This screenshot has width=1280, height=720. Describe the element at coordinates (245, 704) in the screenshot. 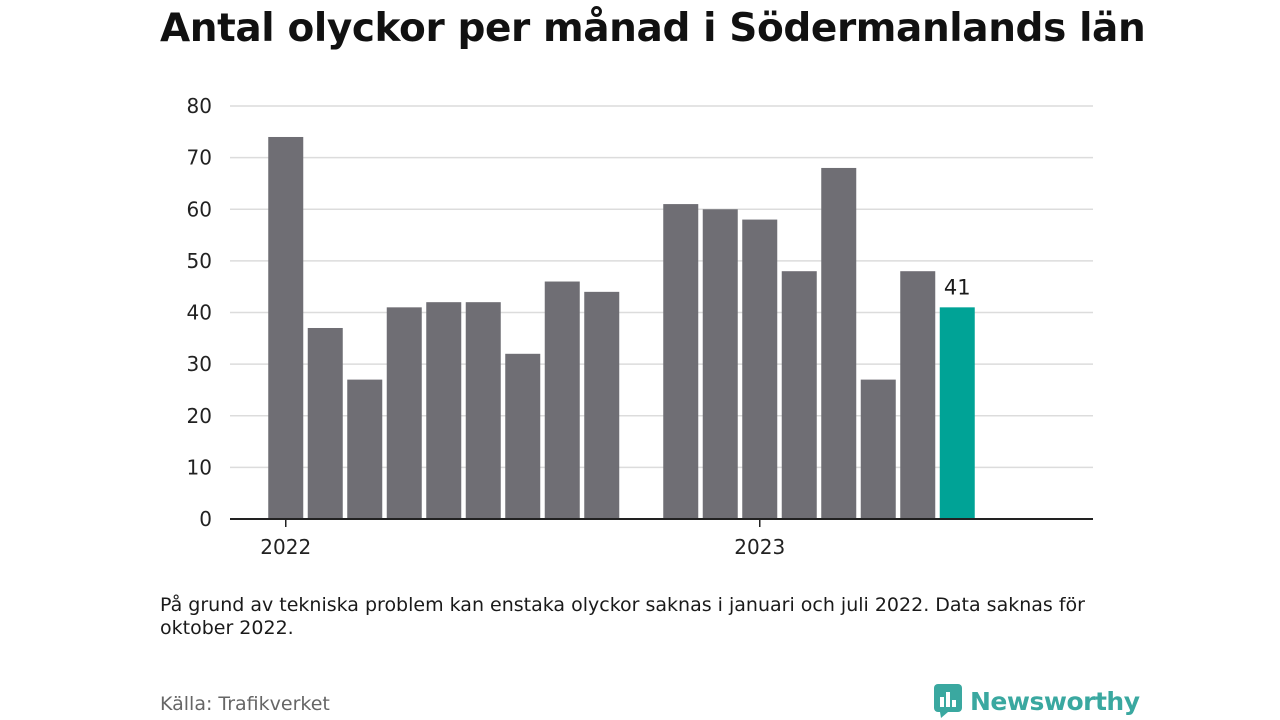

I see `source-text: Källa: Trafikverket` at that location.